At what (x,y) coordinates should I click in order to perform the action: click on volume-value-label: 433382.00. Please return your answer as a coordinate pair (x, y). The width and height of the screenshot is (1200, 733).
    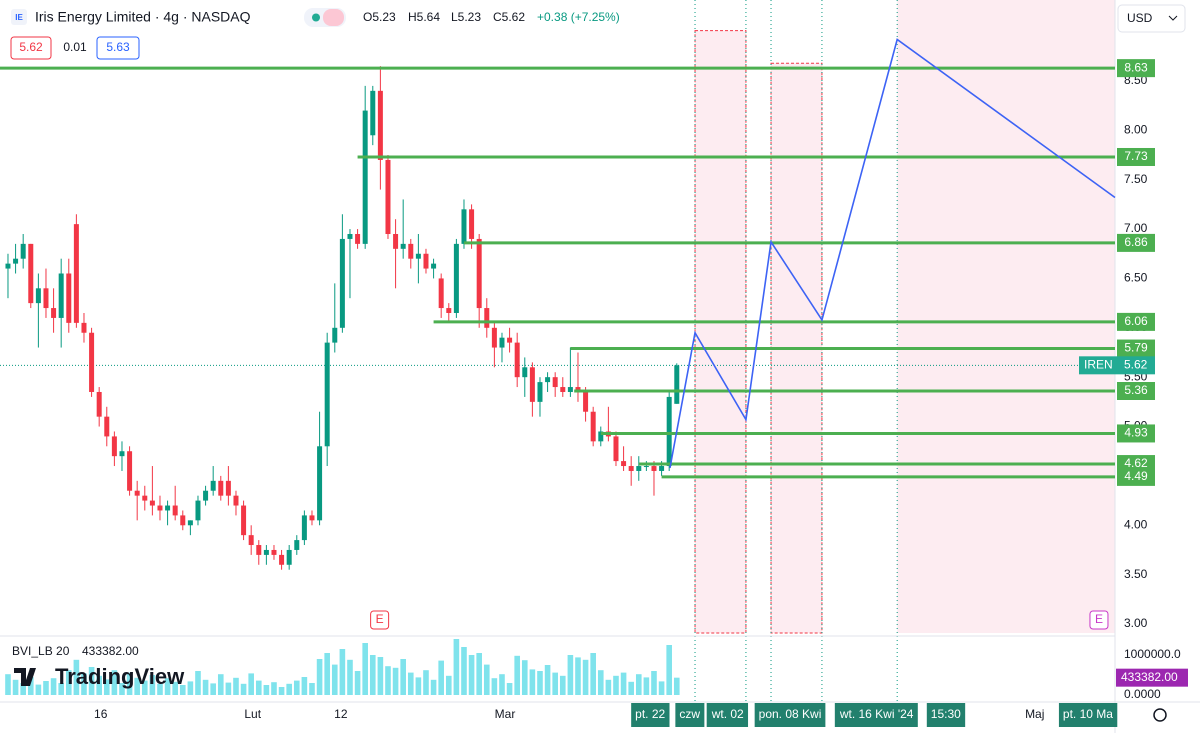
    Looking at the image, I should click on (1149, 677).